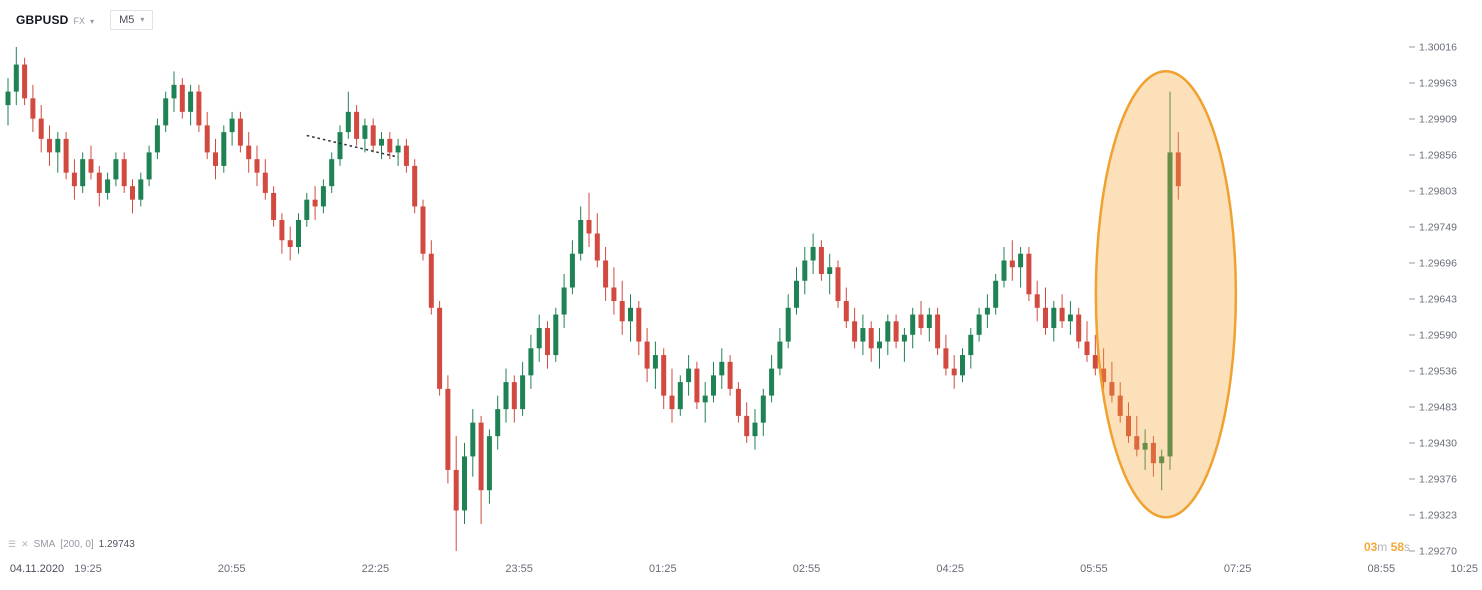 The image size is (1482, 590). Describe the element at coordinates (37, 569) in the screenshot. I see `date-label: 04.11.2020` at that location.